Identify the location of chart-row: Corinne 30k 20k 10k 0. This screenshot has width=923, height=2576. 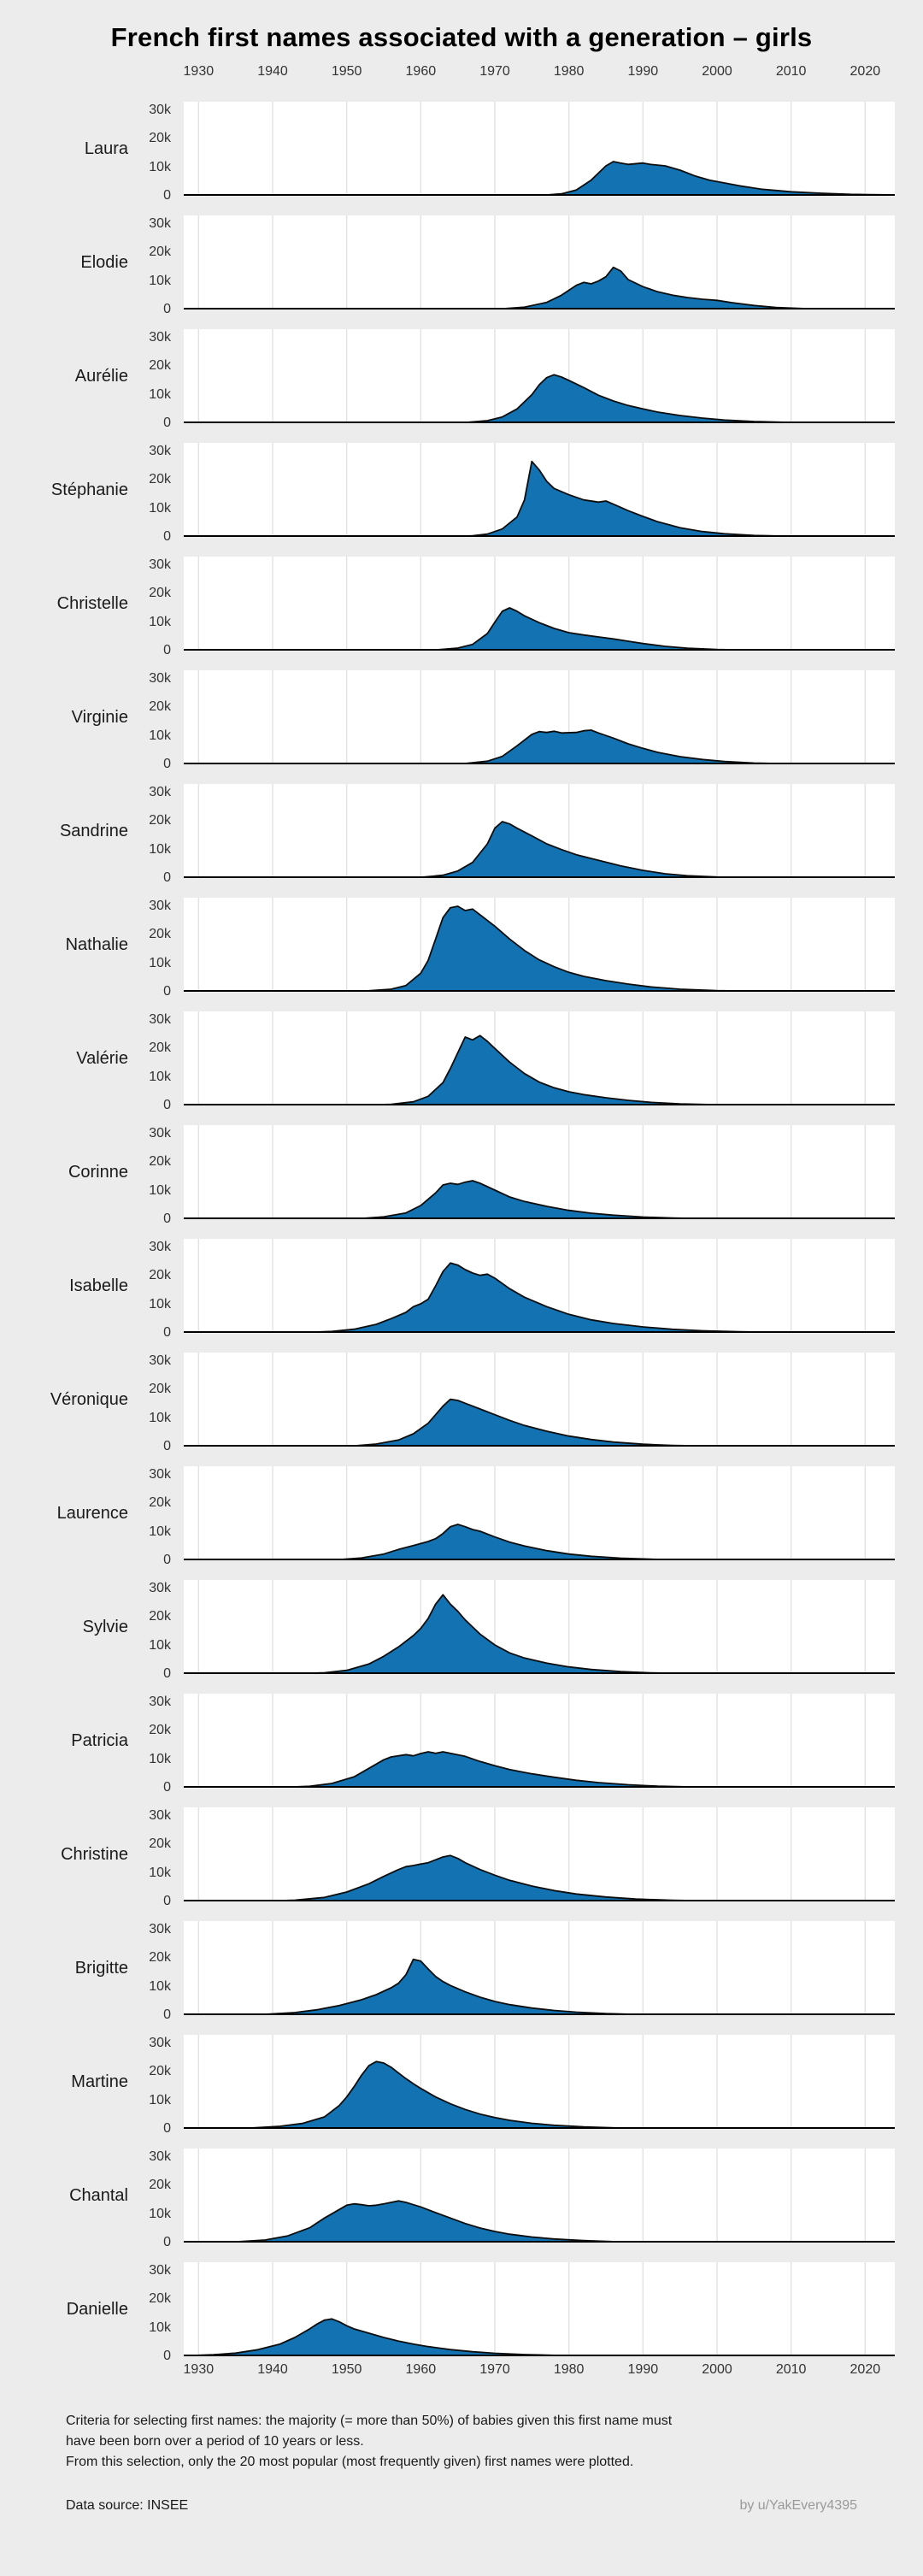
(461, 1165).